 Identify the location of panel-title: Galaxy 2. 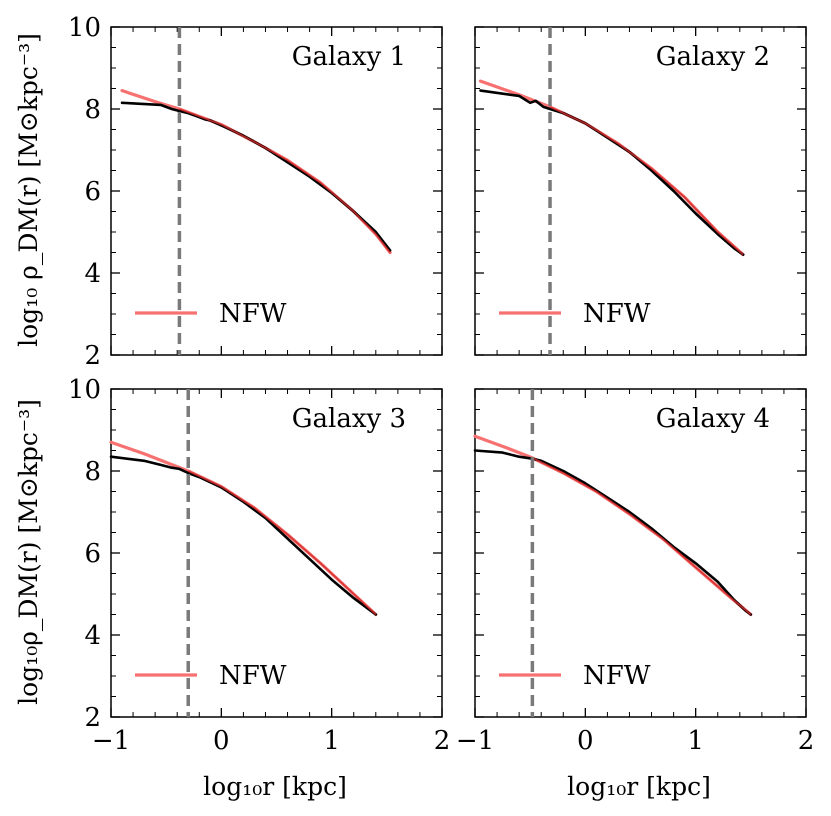
(713, 57).